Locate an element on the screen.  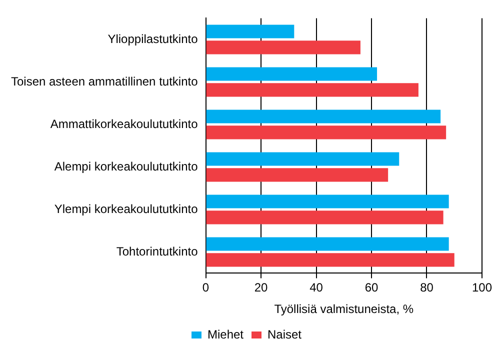
y-tick-label: Tohtorintutkinto is located at coordinates (157, 251).